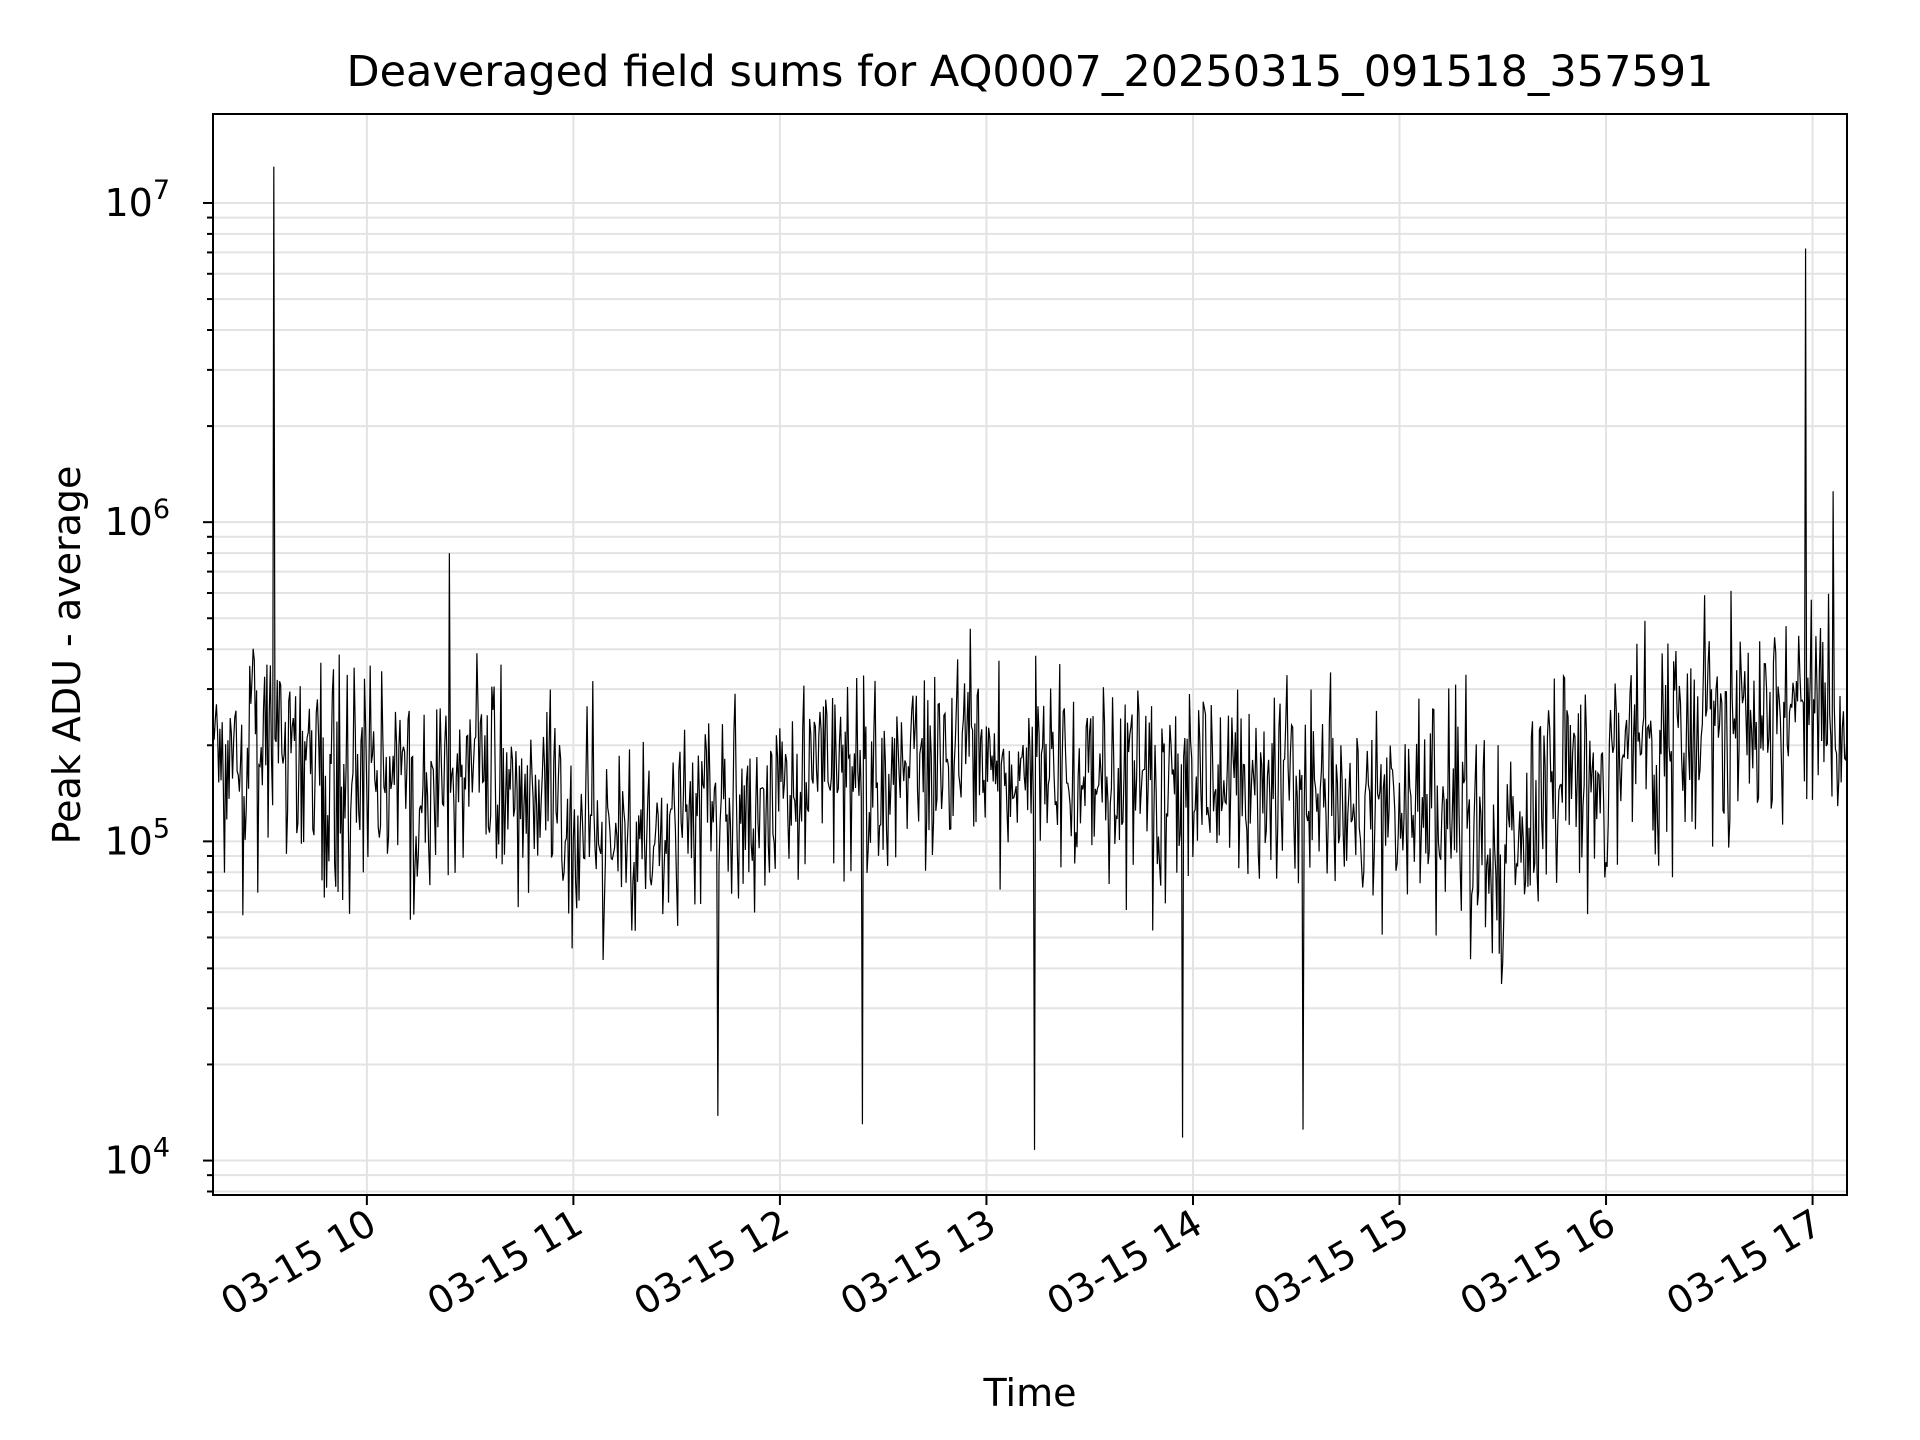 The height and width of the screenshot is (1440, 1920). I want to click on x-axis-label: Time, so click(1030, 1393).